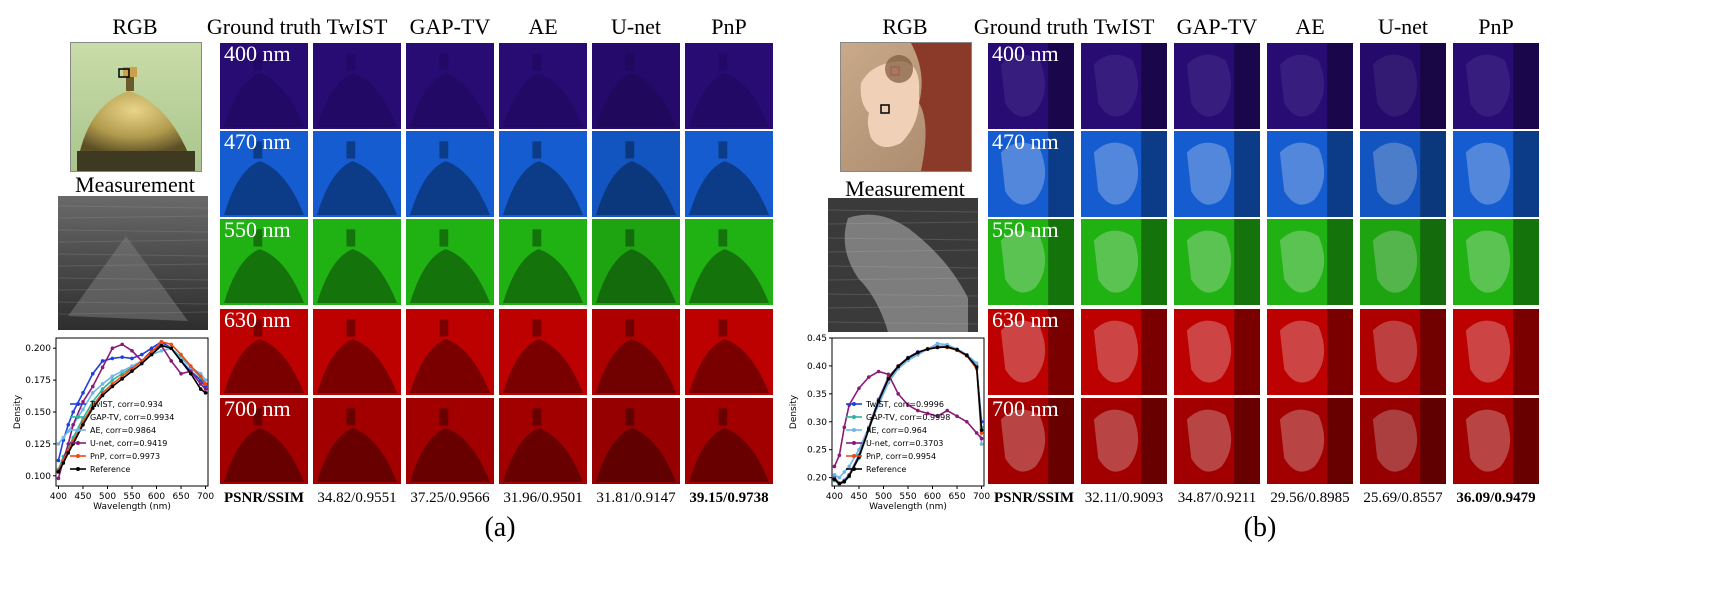 The width and height of the screenshot is (1711, 614). What do you see at coordinates (1496, 26) in the screenshot?
I see `method-header-pnp: PnP` at bounding box center [1496, 26].